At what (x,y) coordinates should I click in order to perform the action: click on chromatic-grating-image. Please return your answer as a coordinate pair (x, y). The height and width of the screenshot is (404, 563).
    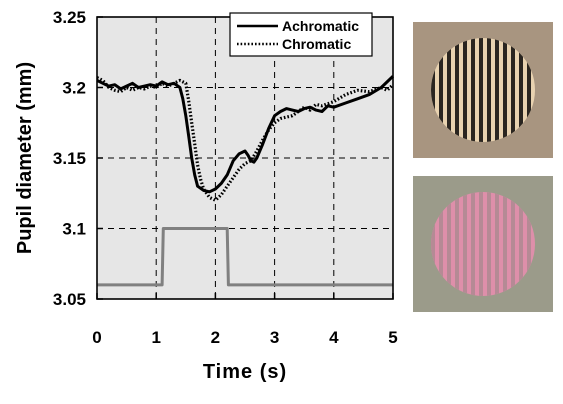
    Looking at the image, I should click on (483, 244).